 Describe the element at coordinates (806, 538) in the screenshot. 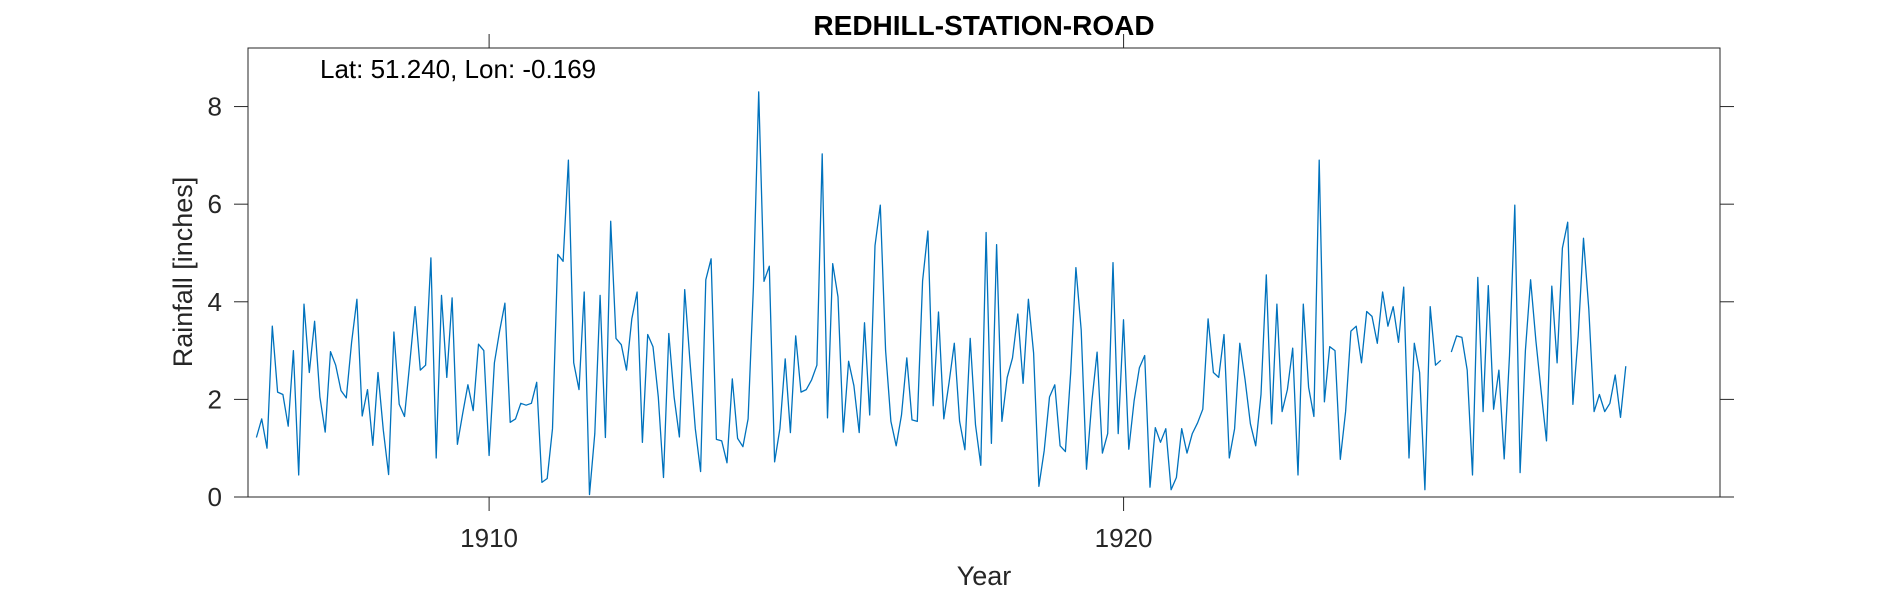

I see `x-tick-labels: 1910 1920` at that location.